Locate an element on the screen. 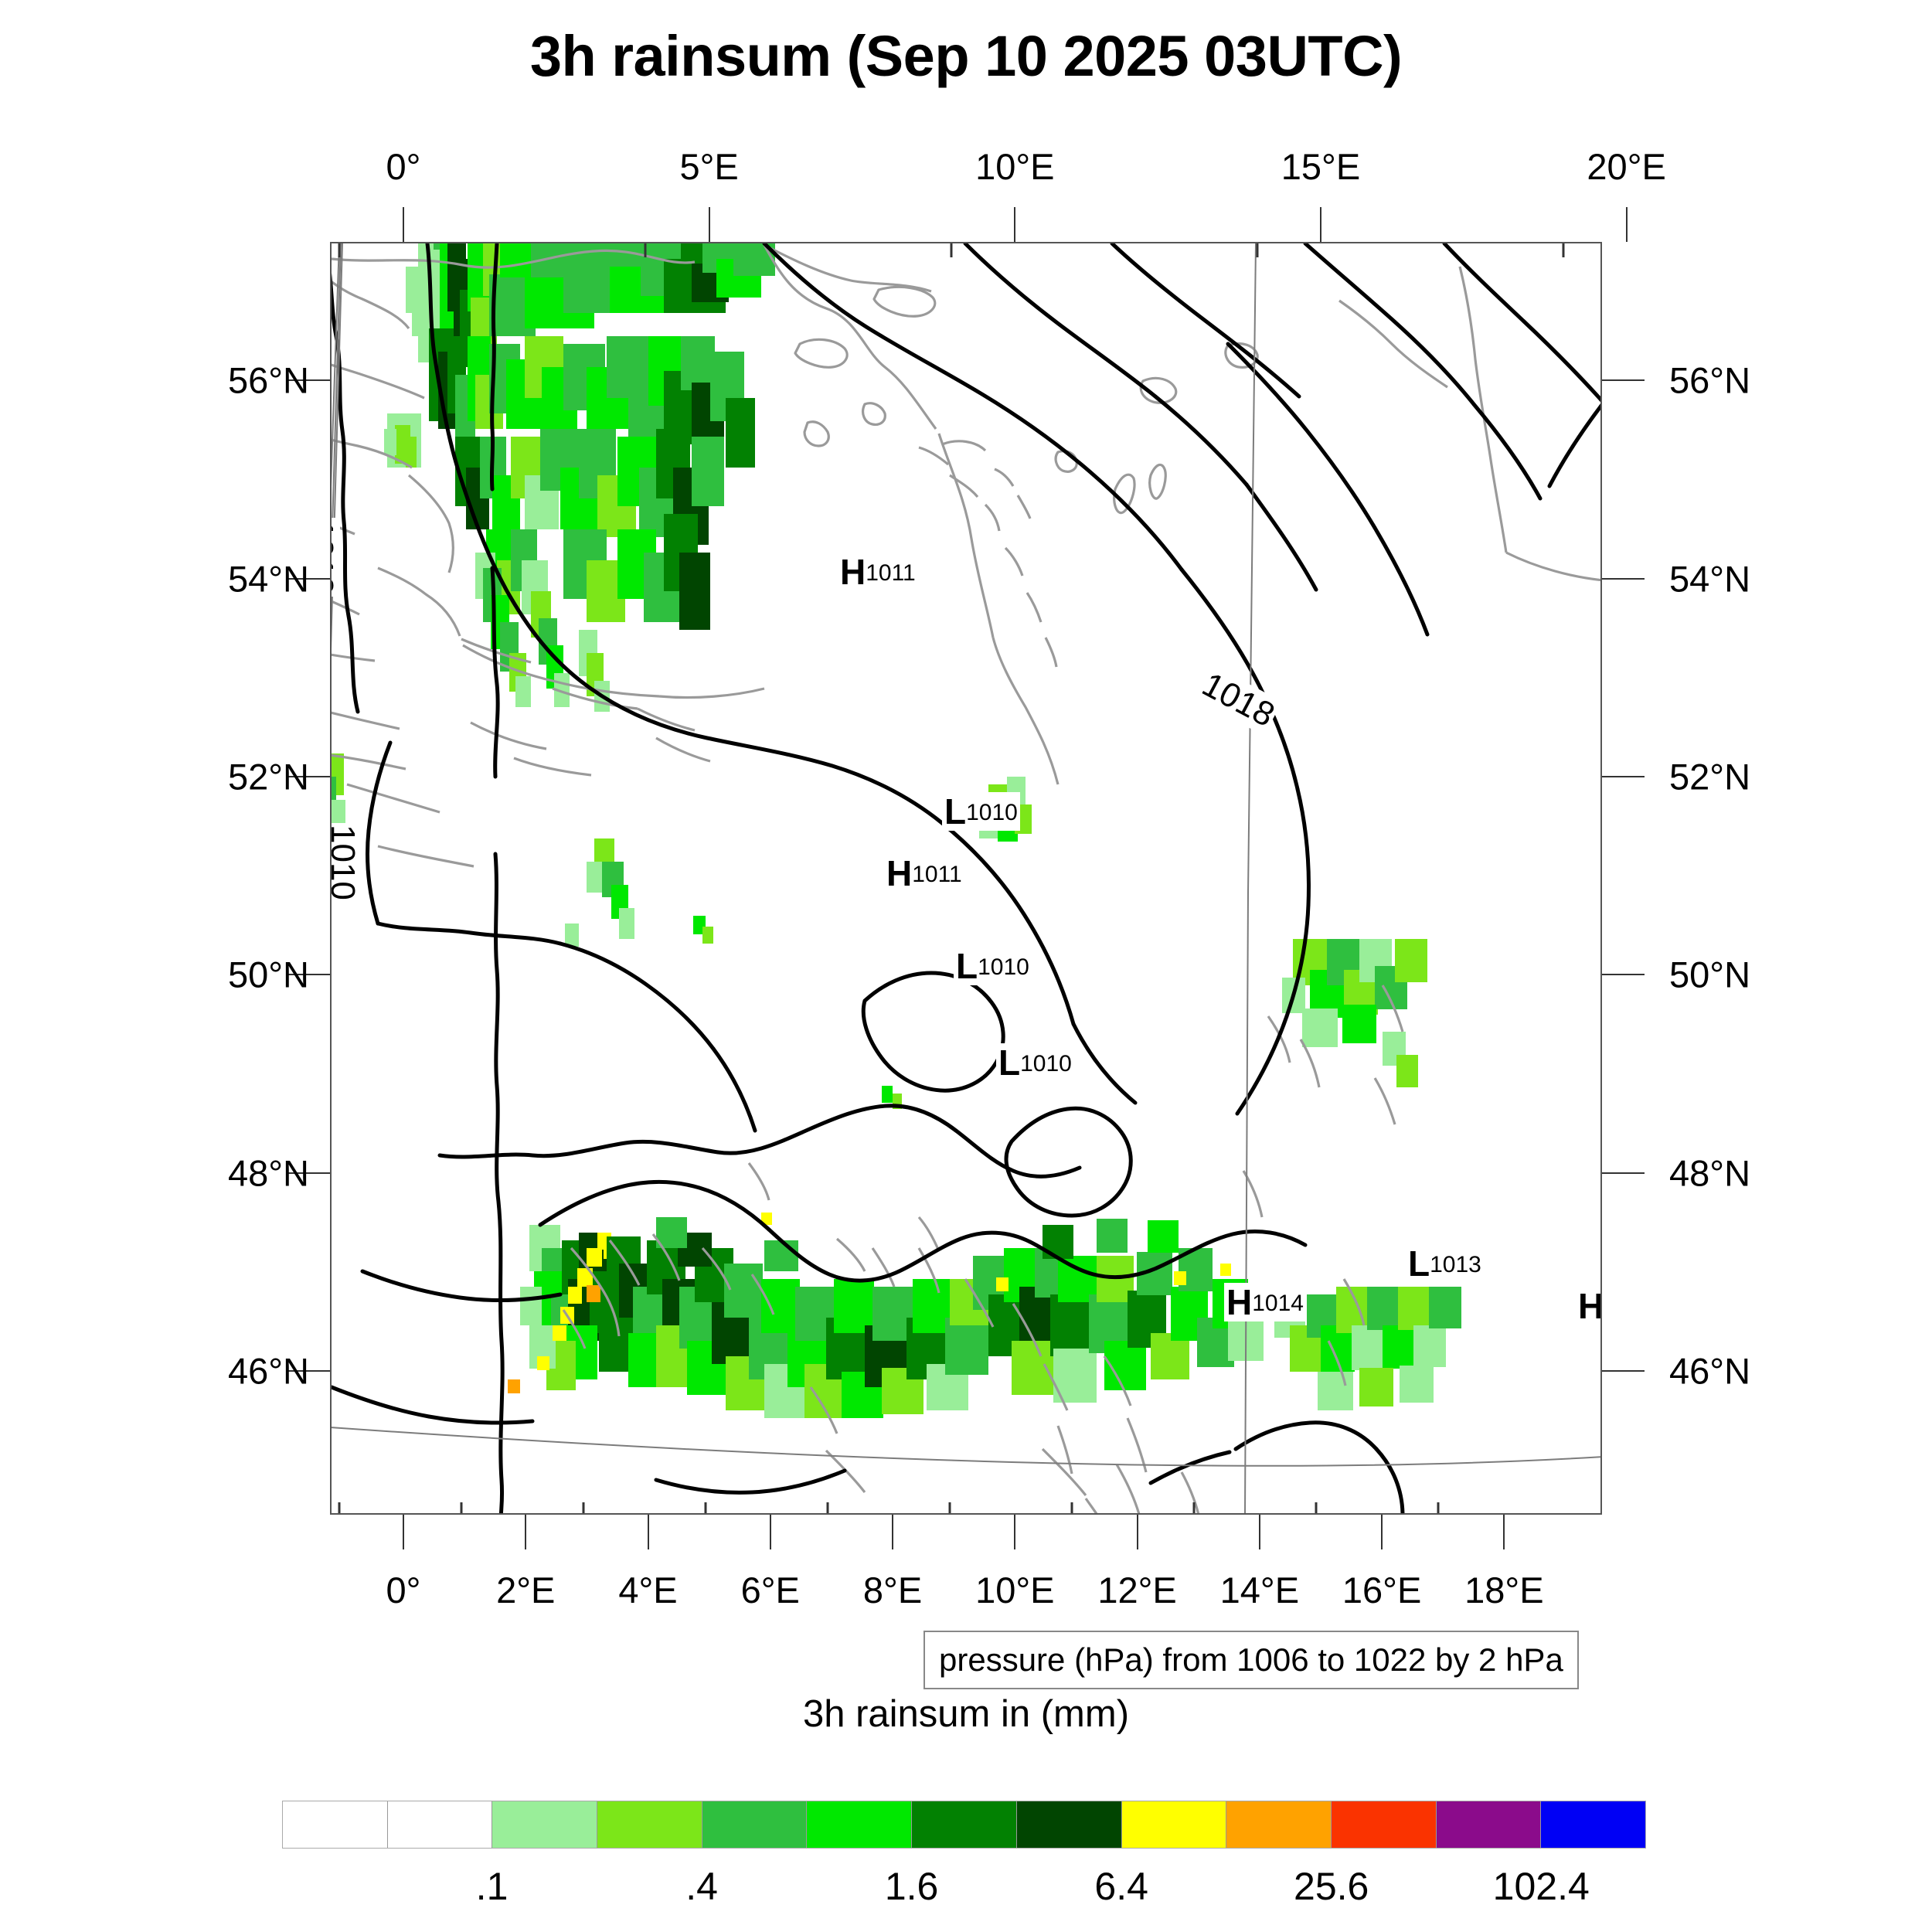  axis-left-tick: 54°N is located at coordinates (268, 579).